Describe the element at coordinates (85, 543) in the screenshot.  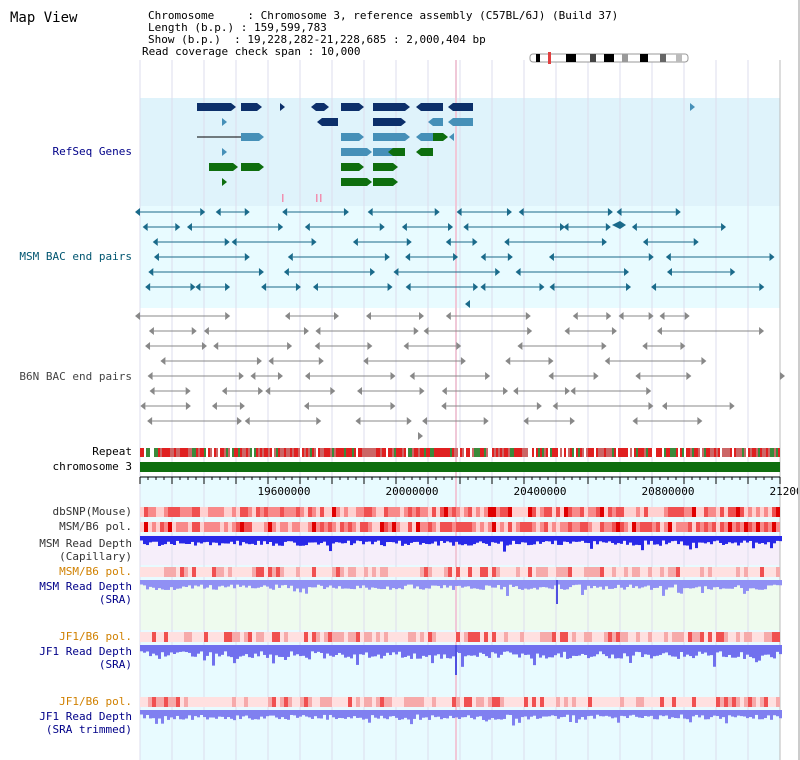
I see `track-label-msm-depth-cap: MSM Read Depth` at that location.